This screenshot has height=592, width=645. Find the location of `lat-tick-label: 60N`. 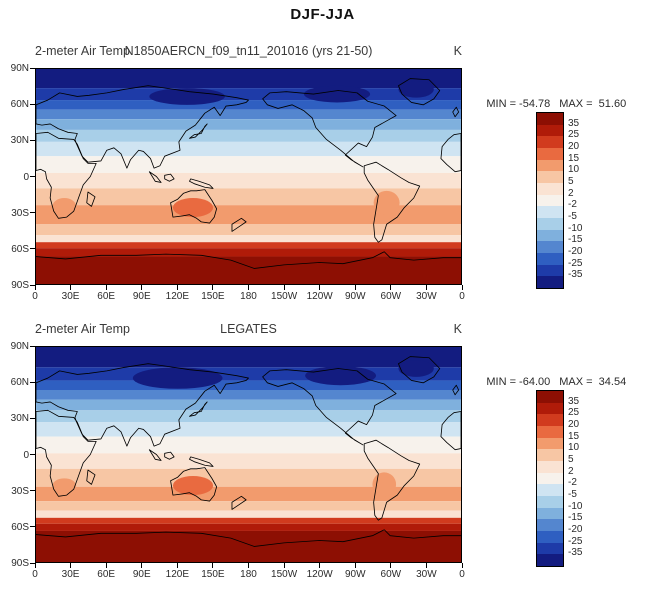

lat-tick-label: 60N is located at coordinates (19, 383).